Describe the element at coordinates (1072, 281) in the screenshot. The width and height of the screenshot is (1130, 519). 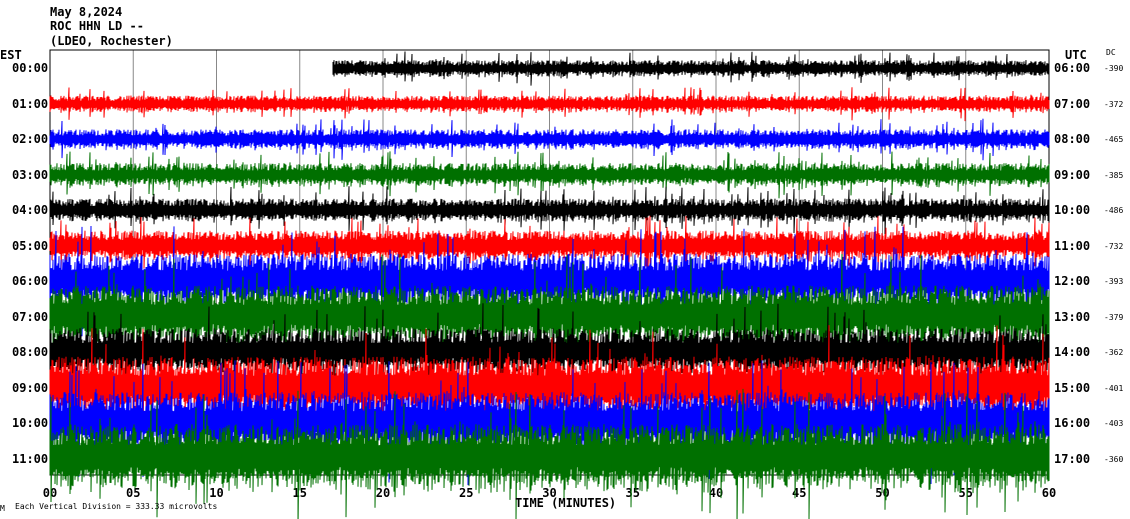
I see `utc-time-label: 12:00` at that location.